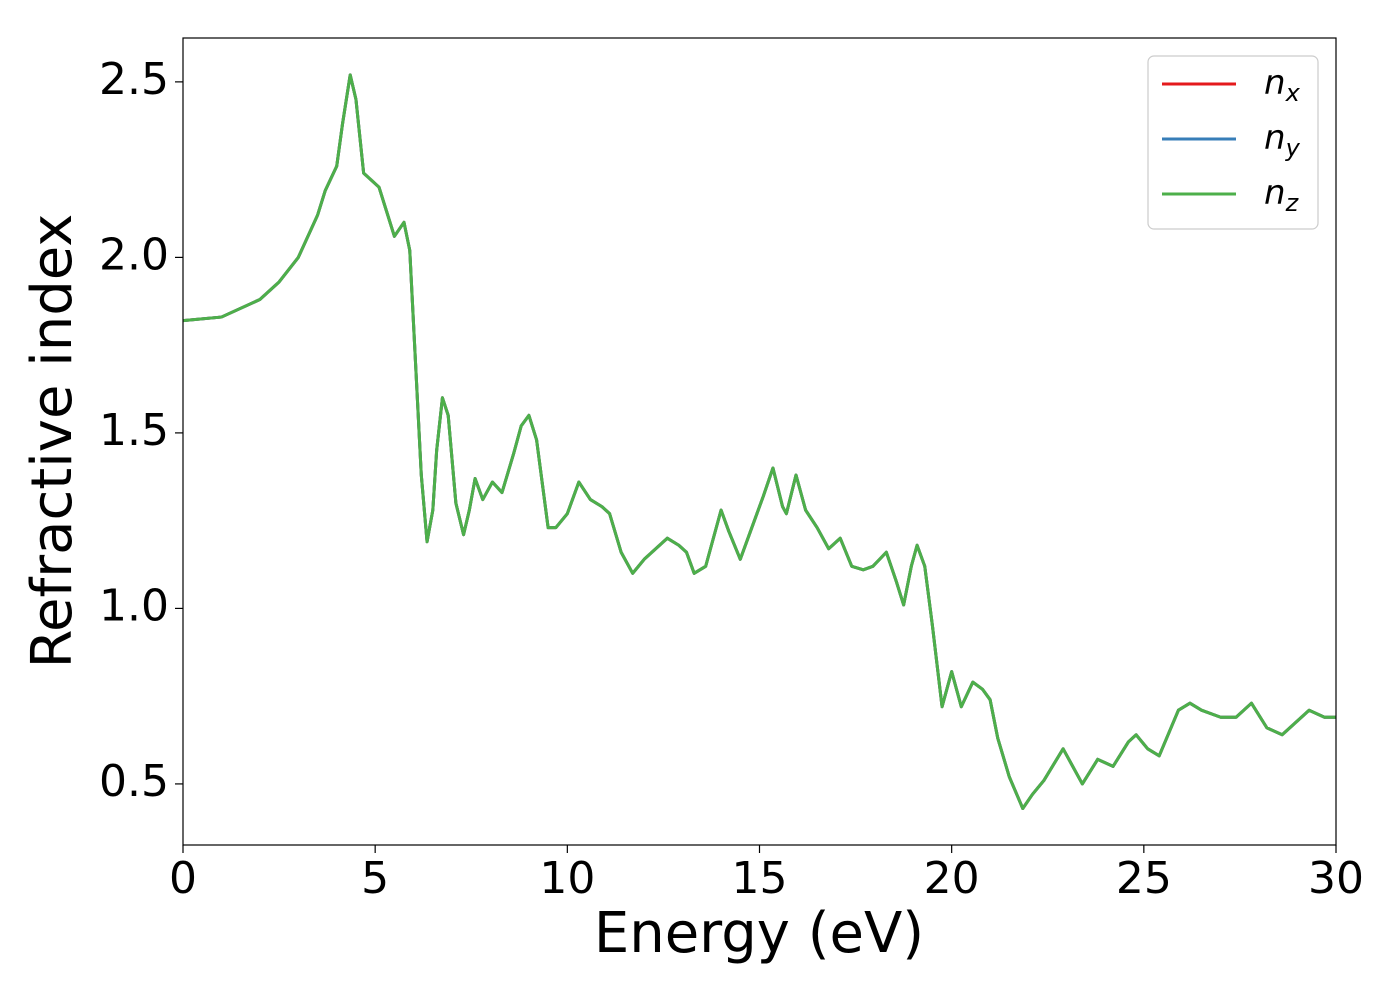 The image size is (1400, 1000). I want to click on x-tick-label: 15, so click(760, 878).